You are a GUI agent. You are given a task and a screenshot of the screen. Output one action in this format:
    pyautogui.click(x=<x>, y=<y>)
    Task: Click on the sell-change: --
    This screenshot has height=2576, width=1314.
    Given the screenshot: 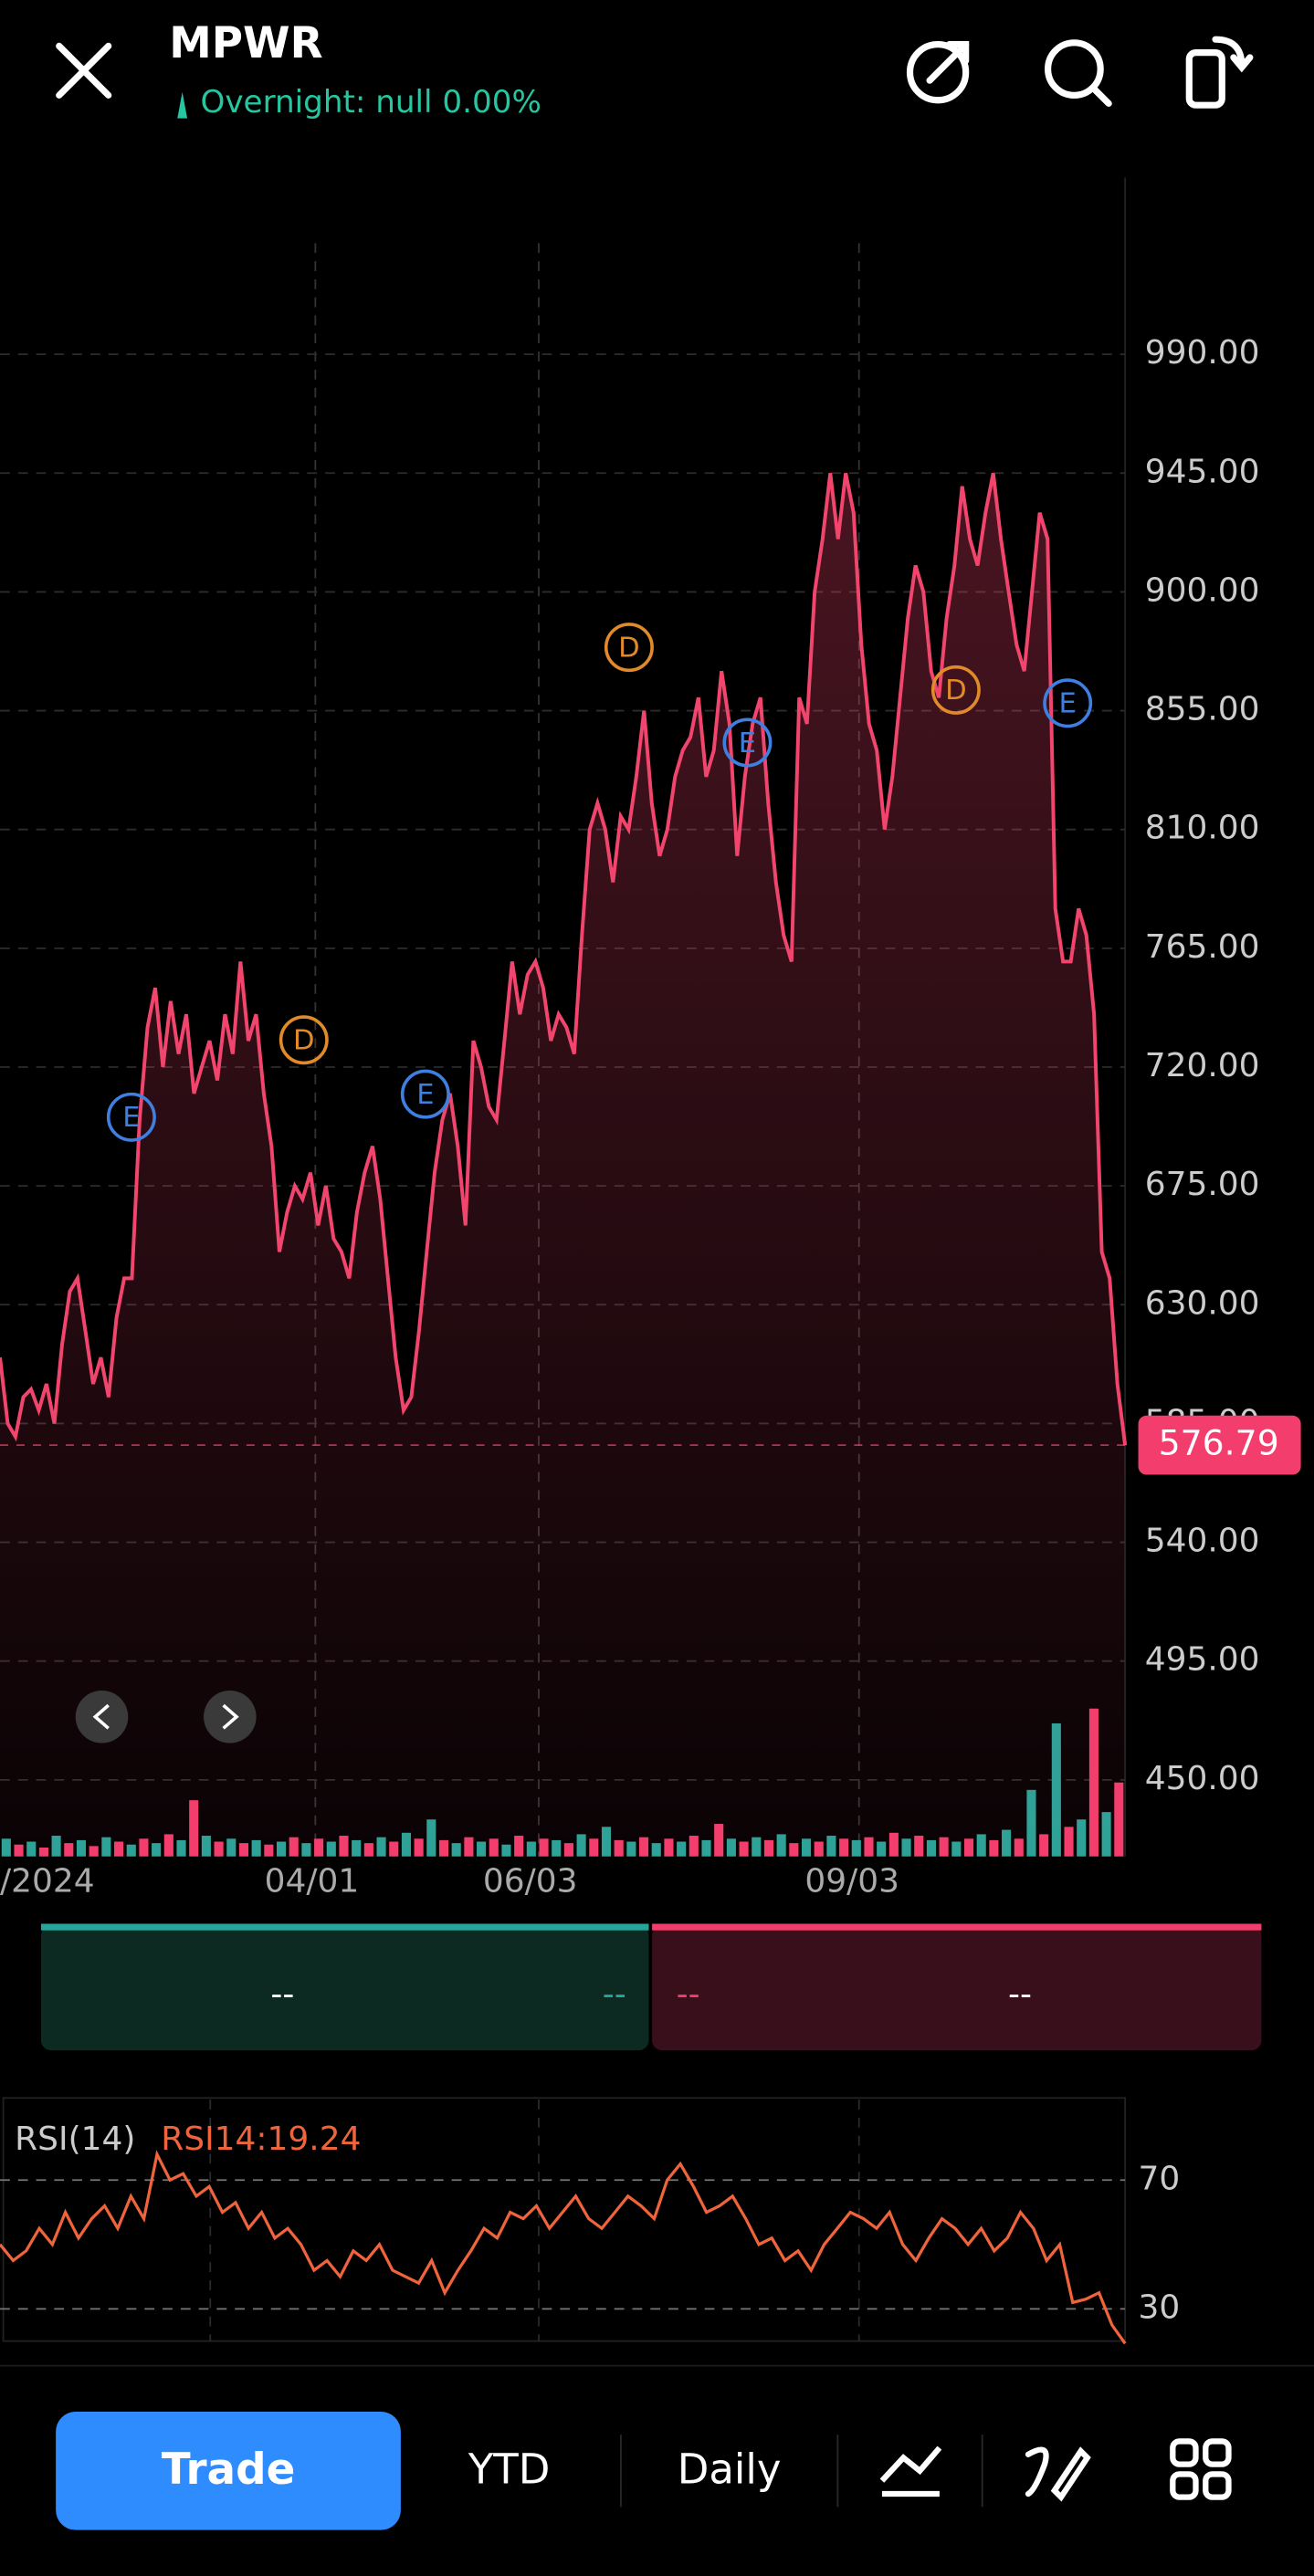 What is the action you would take?
    pyautogui.click(x=688, y=1995)
    